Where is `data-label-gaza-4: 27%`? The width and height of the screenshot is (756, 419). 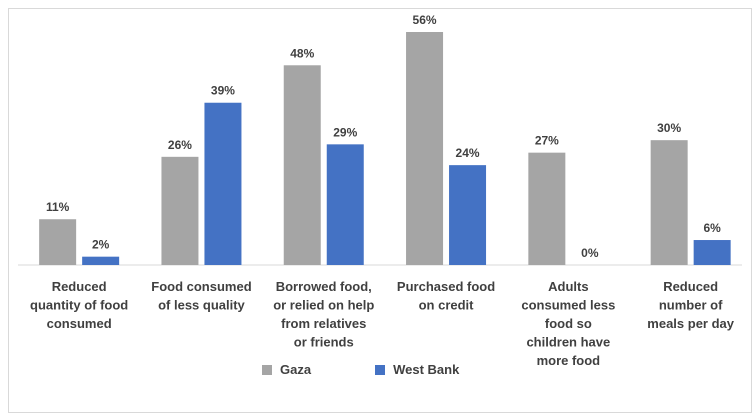
data-label-gaza-4: 27% is located at coordinates (547, 141).